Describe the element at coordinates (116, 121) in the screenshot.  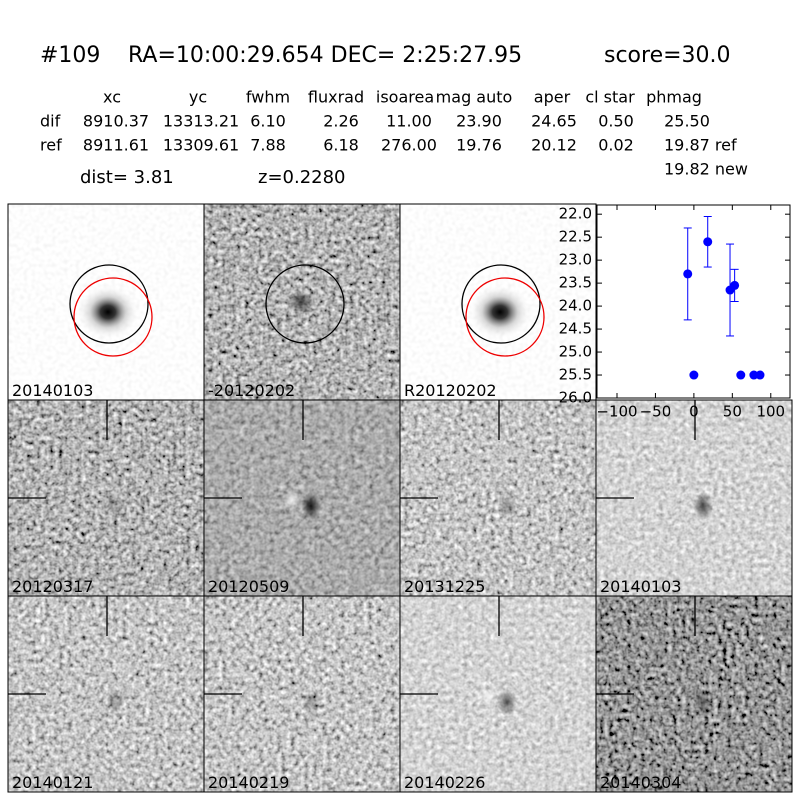
I see `table-cell: 8910.37` at that location.